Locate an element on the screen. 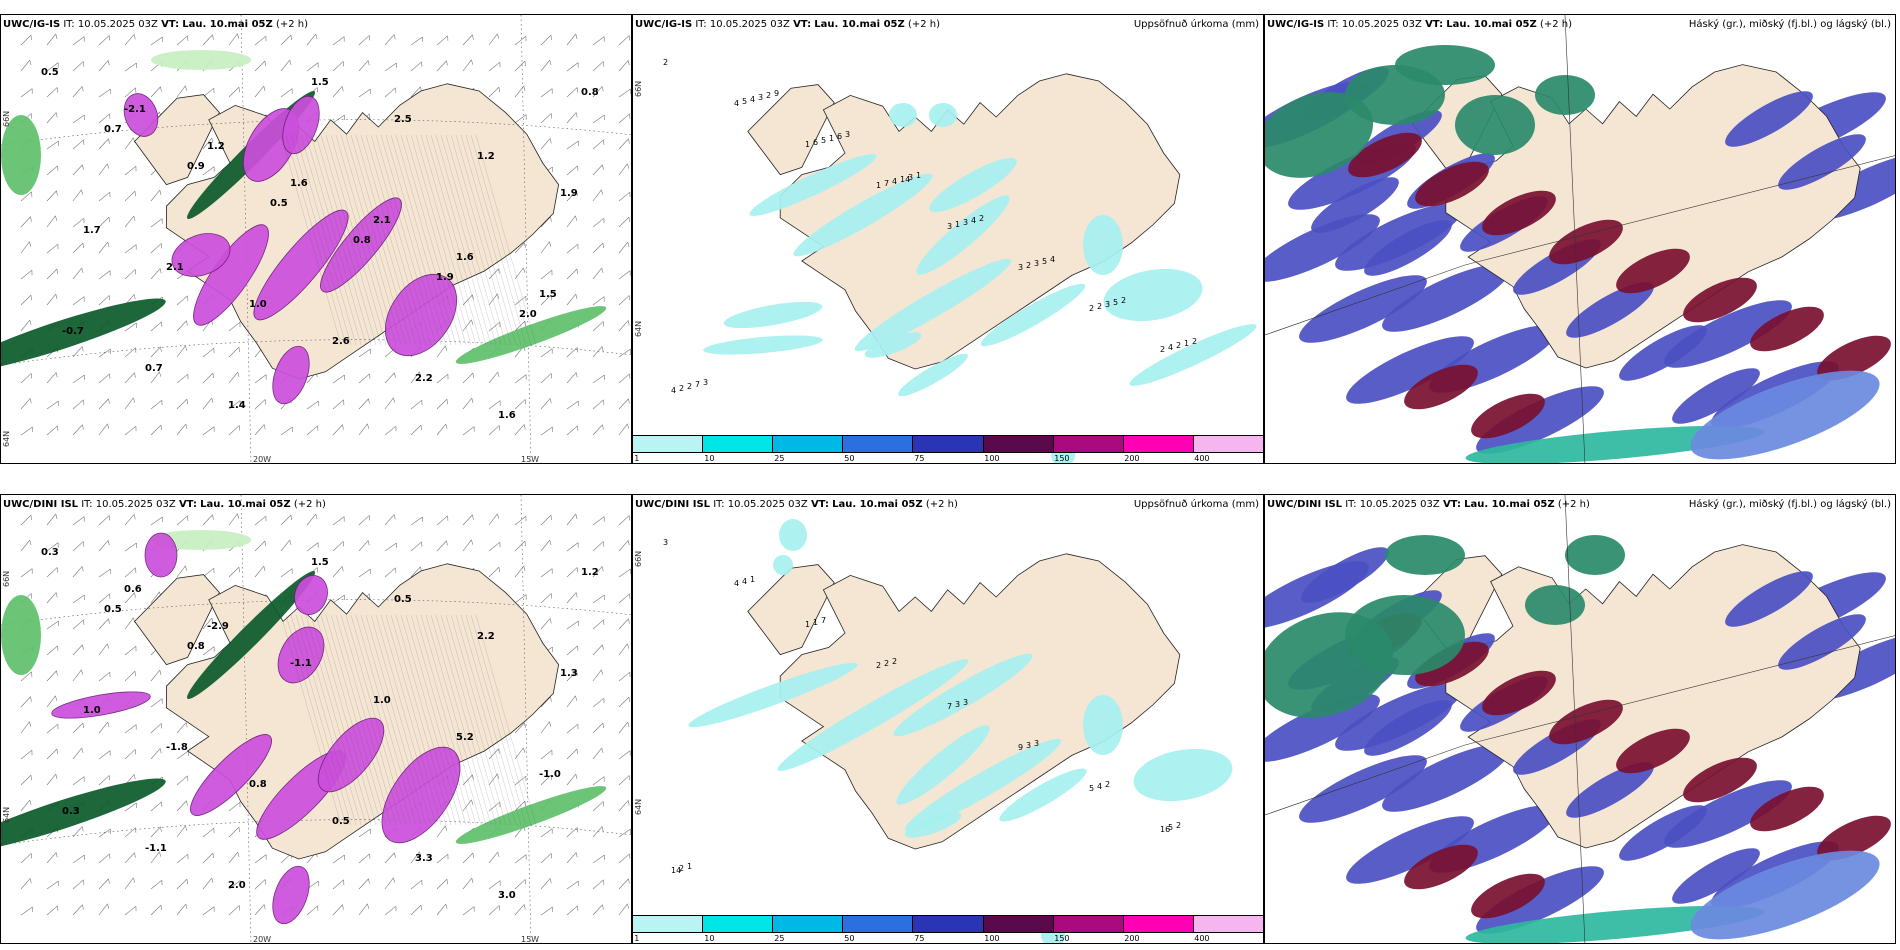 This screenshot has width=1900, height=950. lon-label-20w: 20W is located at coordinates (262, 939).